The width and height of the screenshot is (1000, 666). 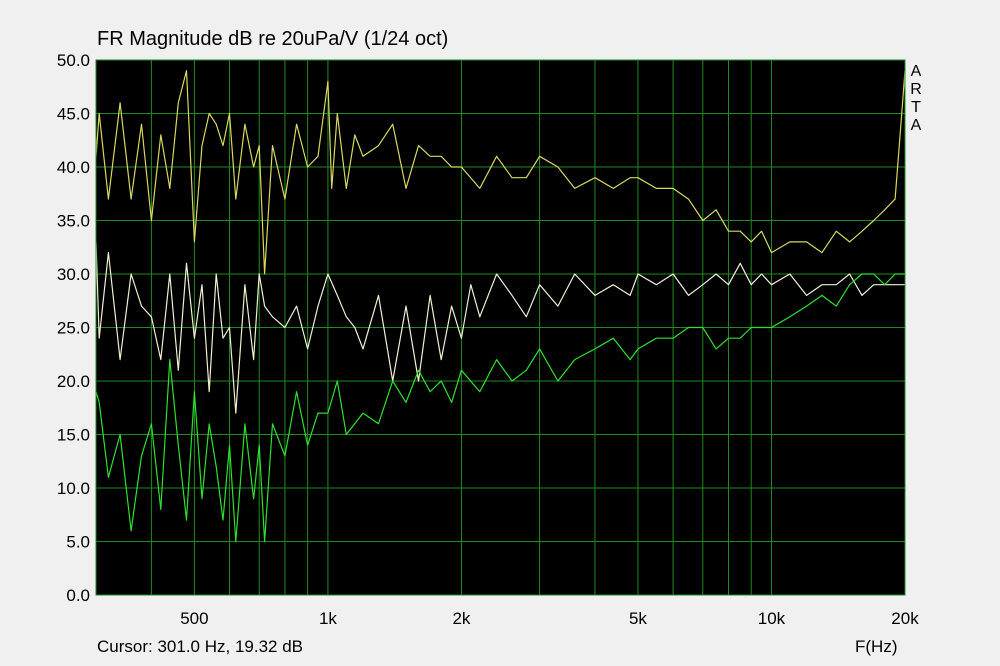 What do you see at coordinates (328, 618) in the screenshot?
I see `x-tick-label: 1k` at bounding box center [328, 618].